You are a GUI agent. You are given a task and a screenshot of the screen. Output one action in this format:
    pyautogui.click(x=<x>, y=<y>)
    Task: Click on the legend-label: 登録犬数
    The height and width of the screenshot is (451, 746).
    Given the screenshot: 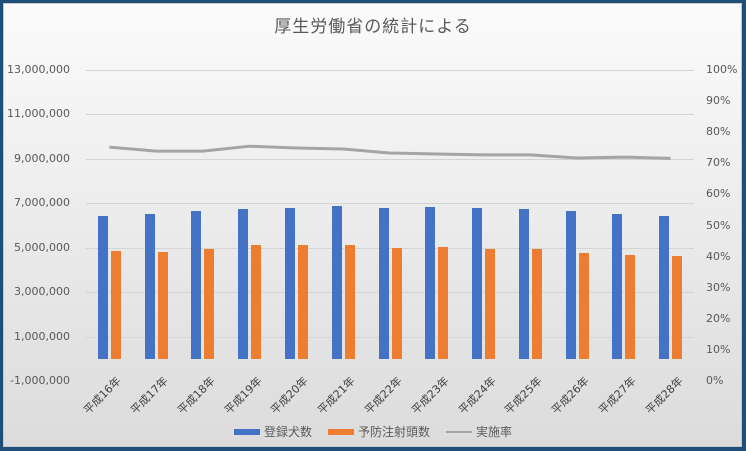 What is the action you would take?
    pyautogui.click(x=287, y=432)
    